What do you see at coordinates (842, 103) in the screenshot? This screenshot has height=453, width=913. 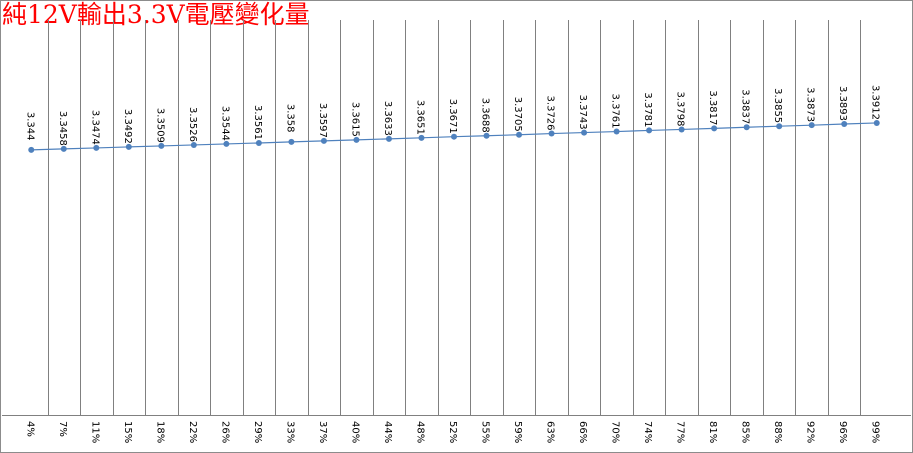 I see `data-label: 3.3893` at bounding box center [842, 103].